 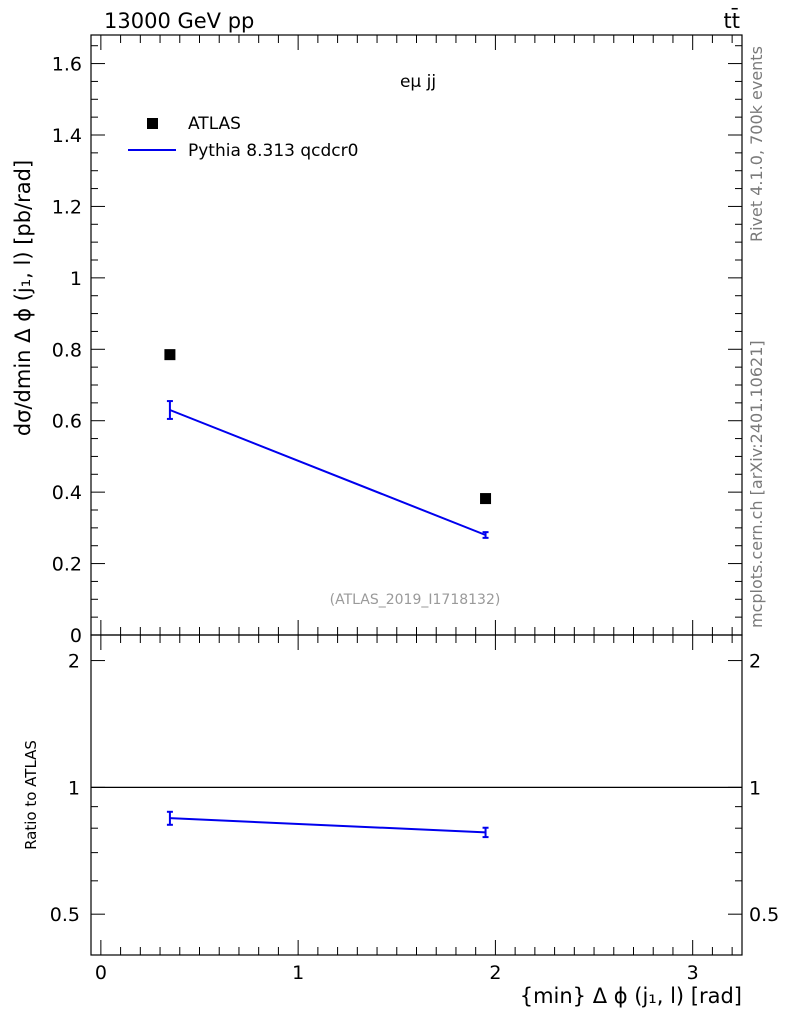 What do you see at coordinates (31, 795) in the screenshot?
I see `ratio-y-axis-label: Ratio to ATLAS` at bounding box center [31, 795].